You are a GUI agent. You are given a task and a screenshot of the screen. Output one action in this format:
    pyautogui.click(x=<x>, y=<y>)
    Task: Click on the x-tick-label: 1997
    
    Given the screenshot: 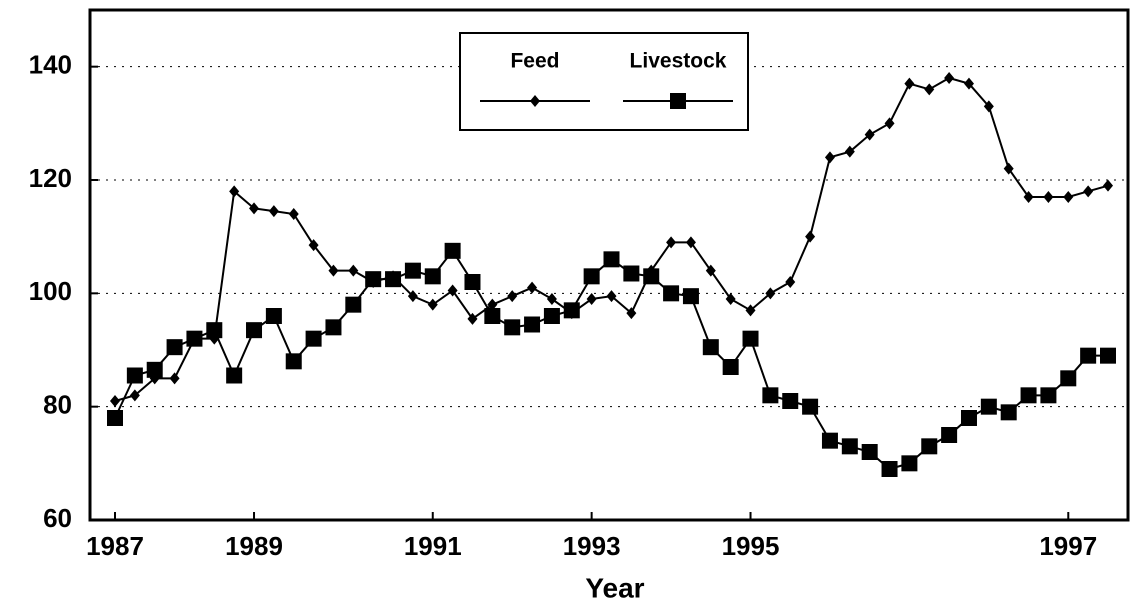 What is the action you would take?
    pyautogui.click(x=1068, y=546)
    